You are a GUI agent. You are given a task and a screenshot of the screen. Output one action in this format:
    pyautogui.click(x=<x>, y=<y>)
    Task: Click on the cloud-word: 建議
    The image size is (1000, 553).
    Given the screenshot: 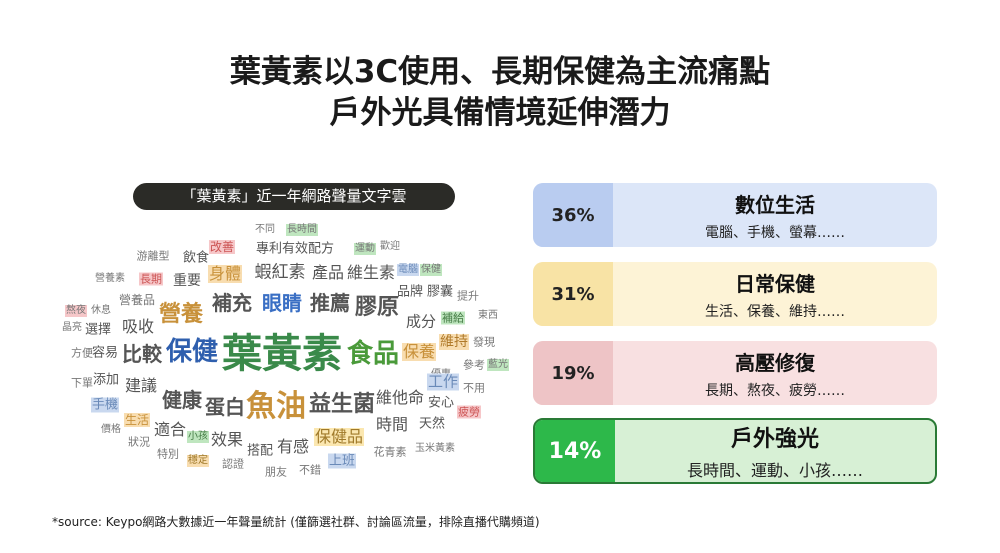 What is the action you would take?
    pyautogui.click(x=141, y=385)
    